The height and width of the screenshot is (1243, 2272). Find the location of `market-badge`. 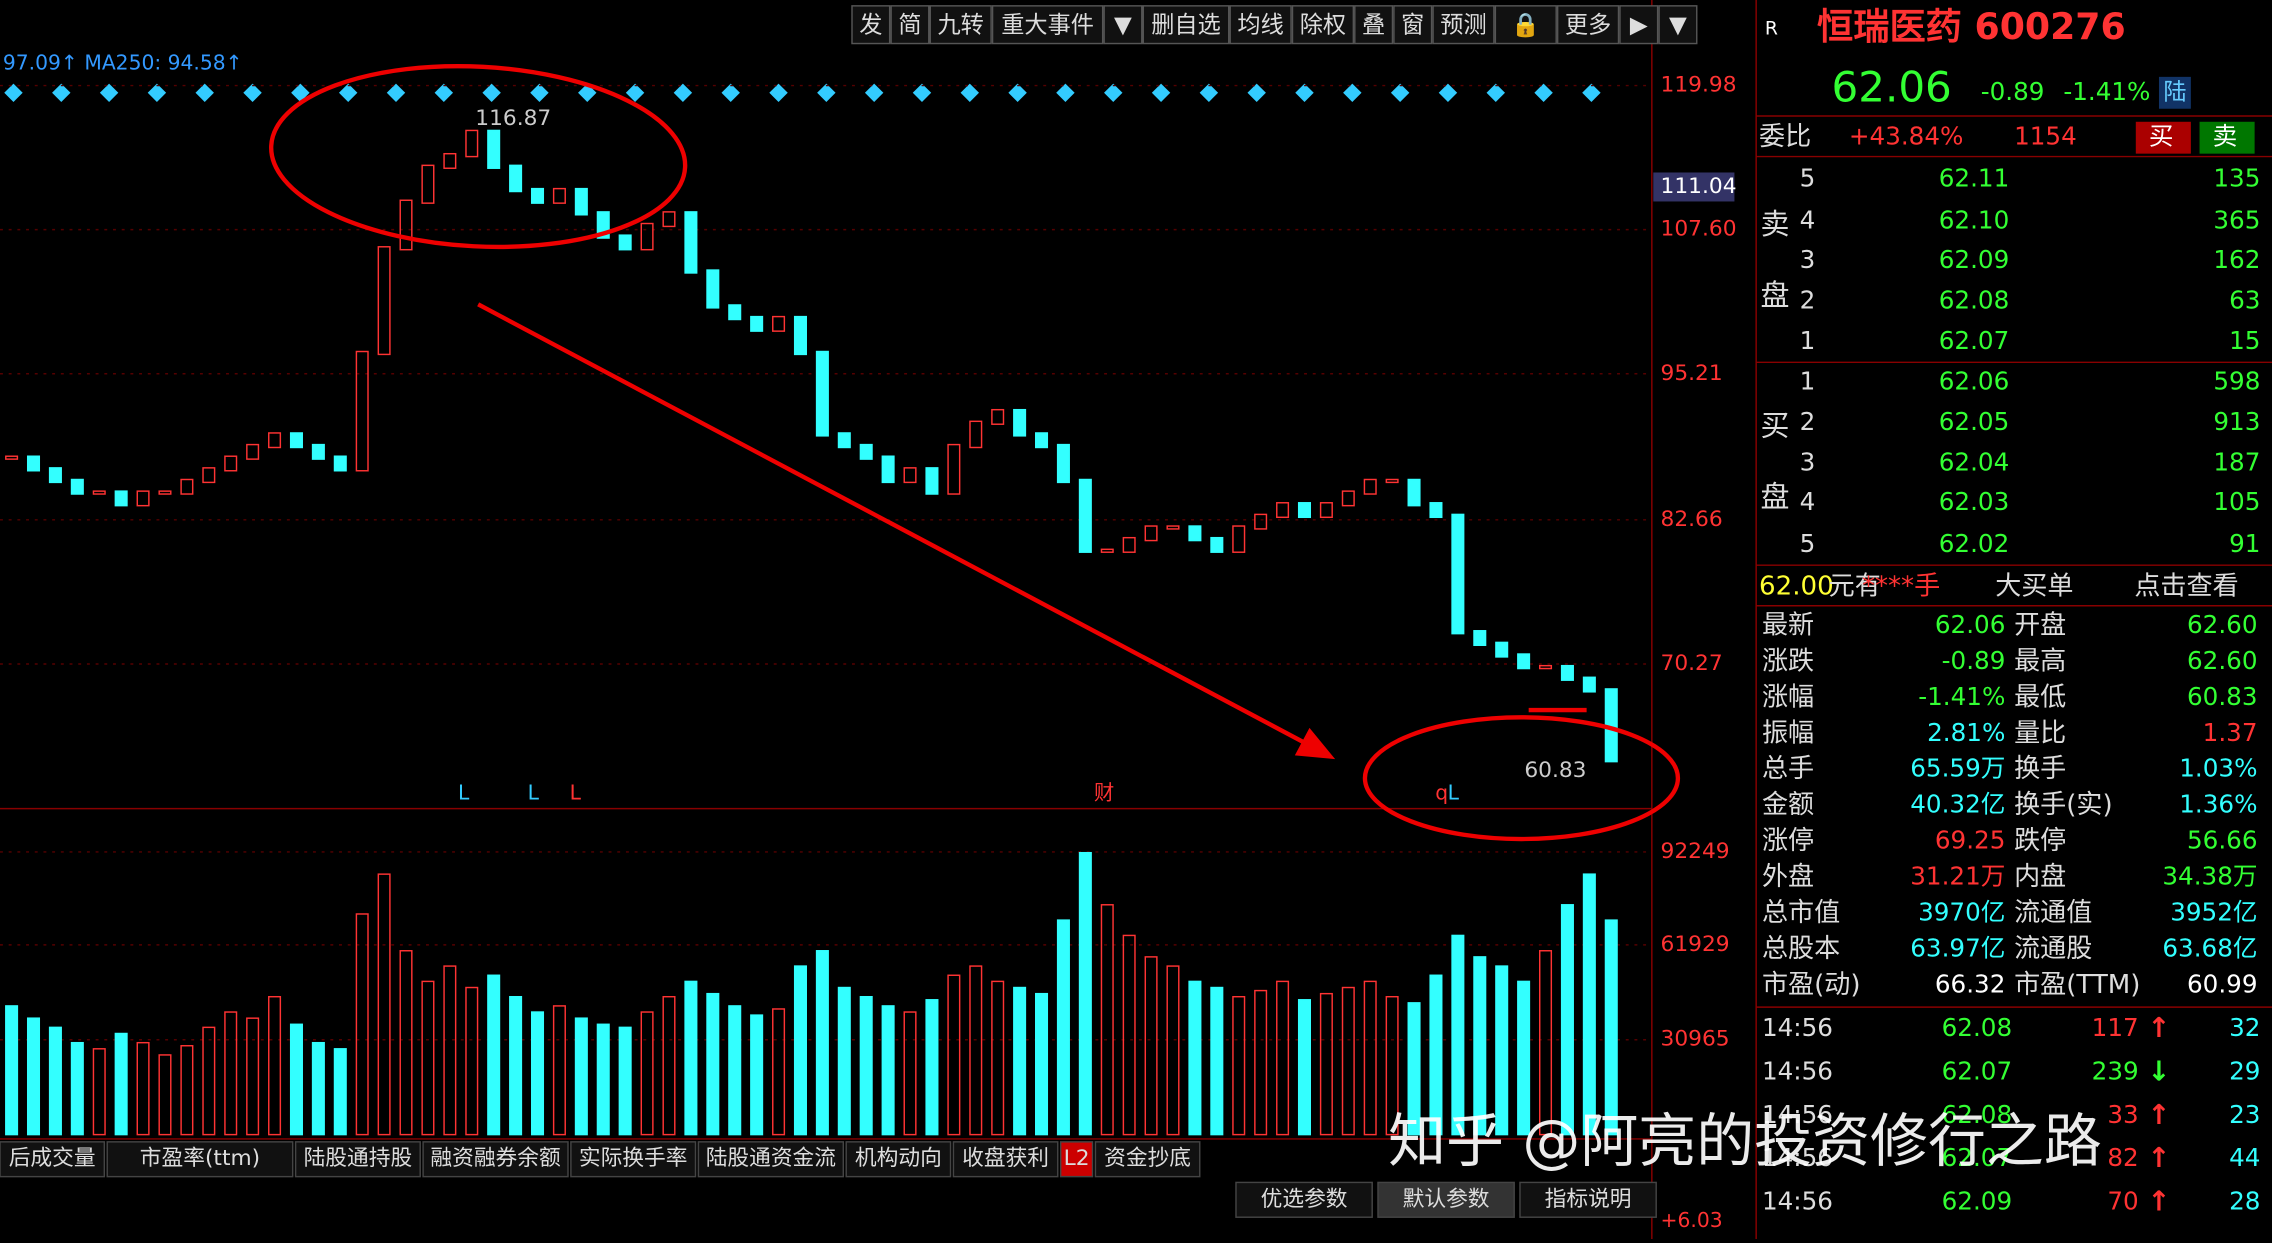

market-badge is located at coordinates (2174, 92).